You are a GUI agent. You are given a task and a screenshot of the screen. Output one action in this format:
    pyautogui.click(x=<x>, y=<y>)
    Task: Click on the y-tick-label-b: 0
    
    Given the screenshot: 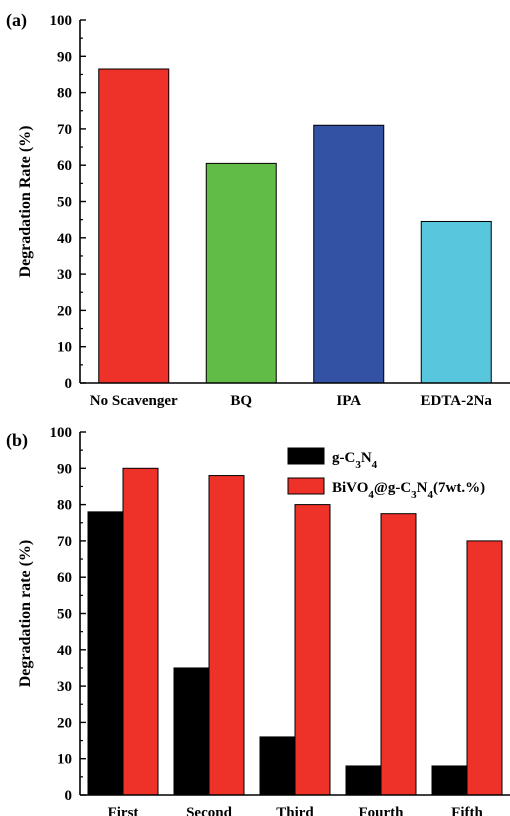 What is the action you would take?
    pyautogui.click(x=69, y=796)
    